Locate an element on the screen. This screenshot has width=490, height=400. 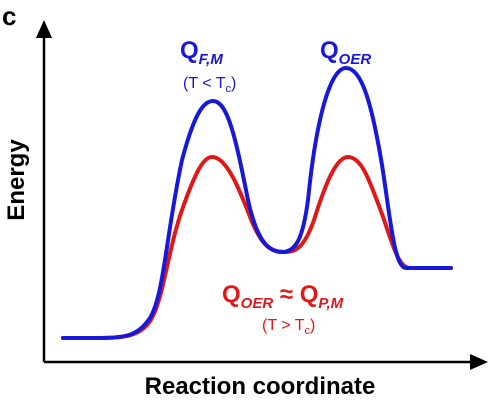
red-approx: ≈ is located at coordinates (286, 294).